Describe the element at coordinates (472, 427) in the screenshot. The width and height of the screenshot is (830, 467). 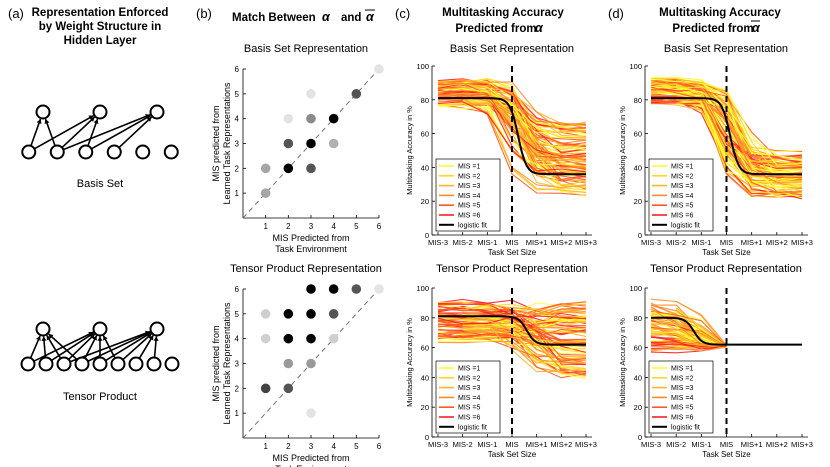
I see `legend-label: logistic fit` at that location.